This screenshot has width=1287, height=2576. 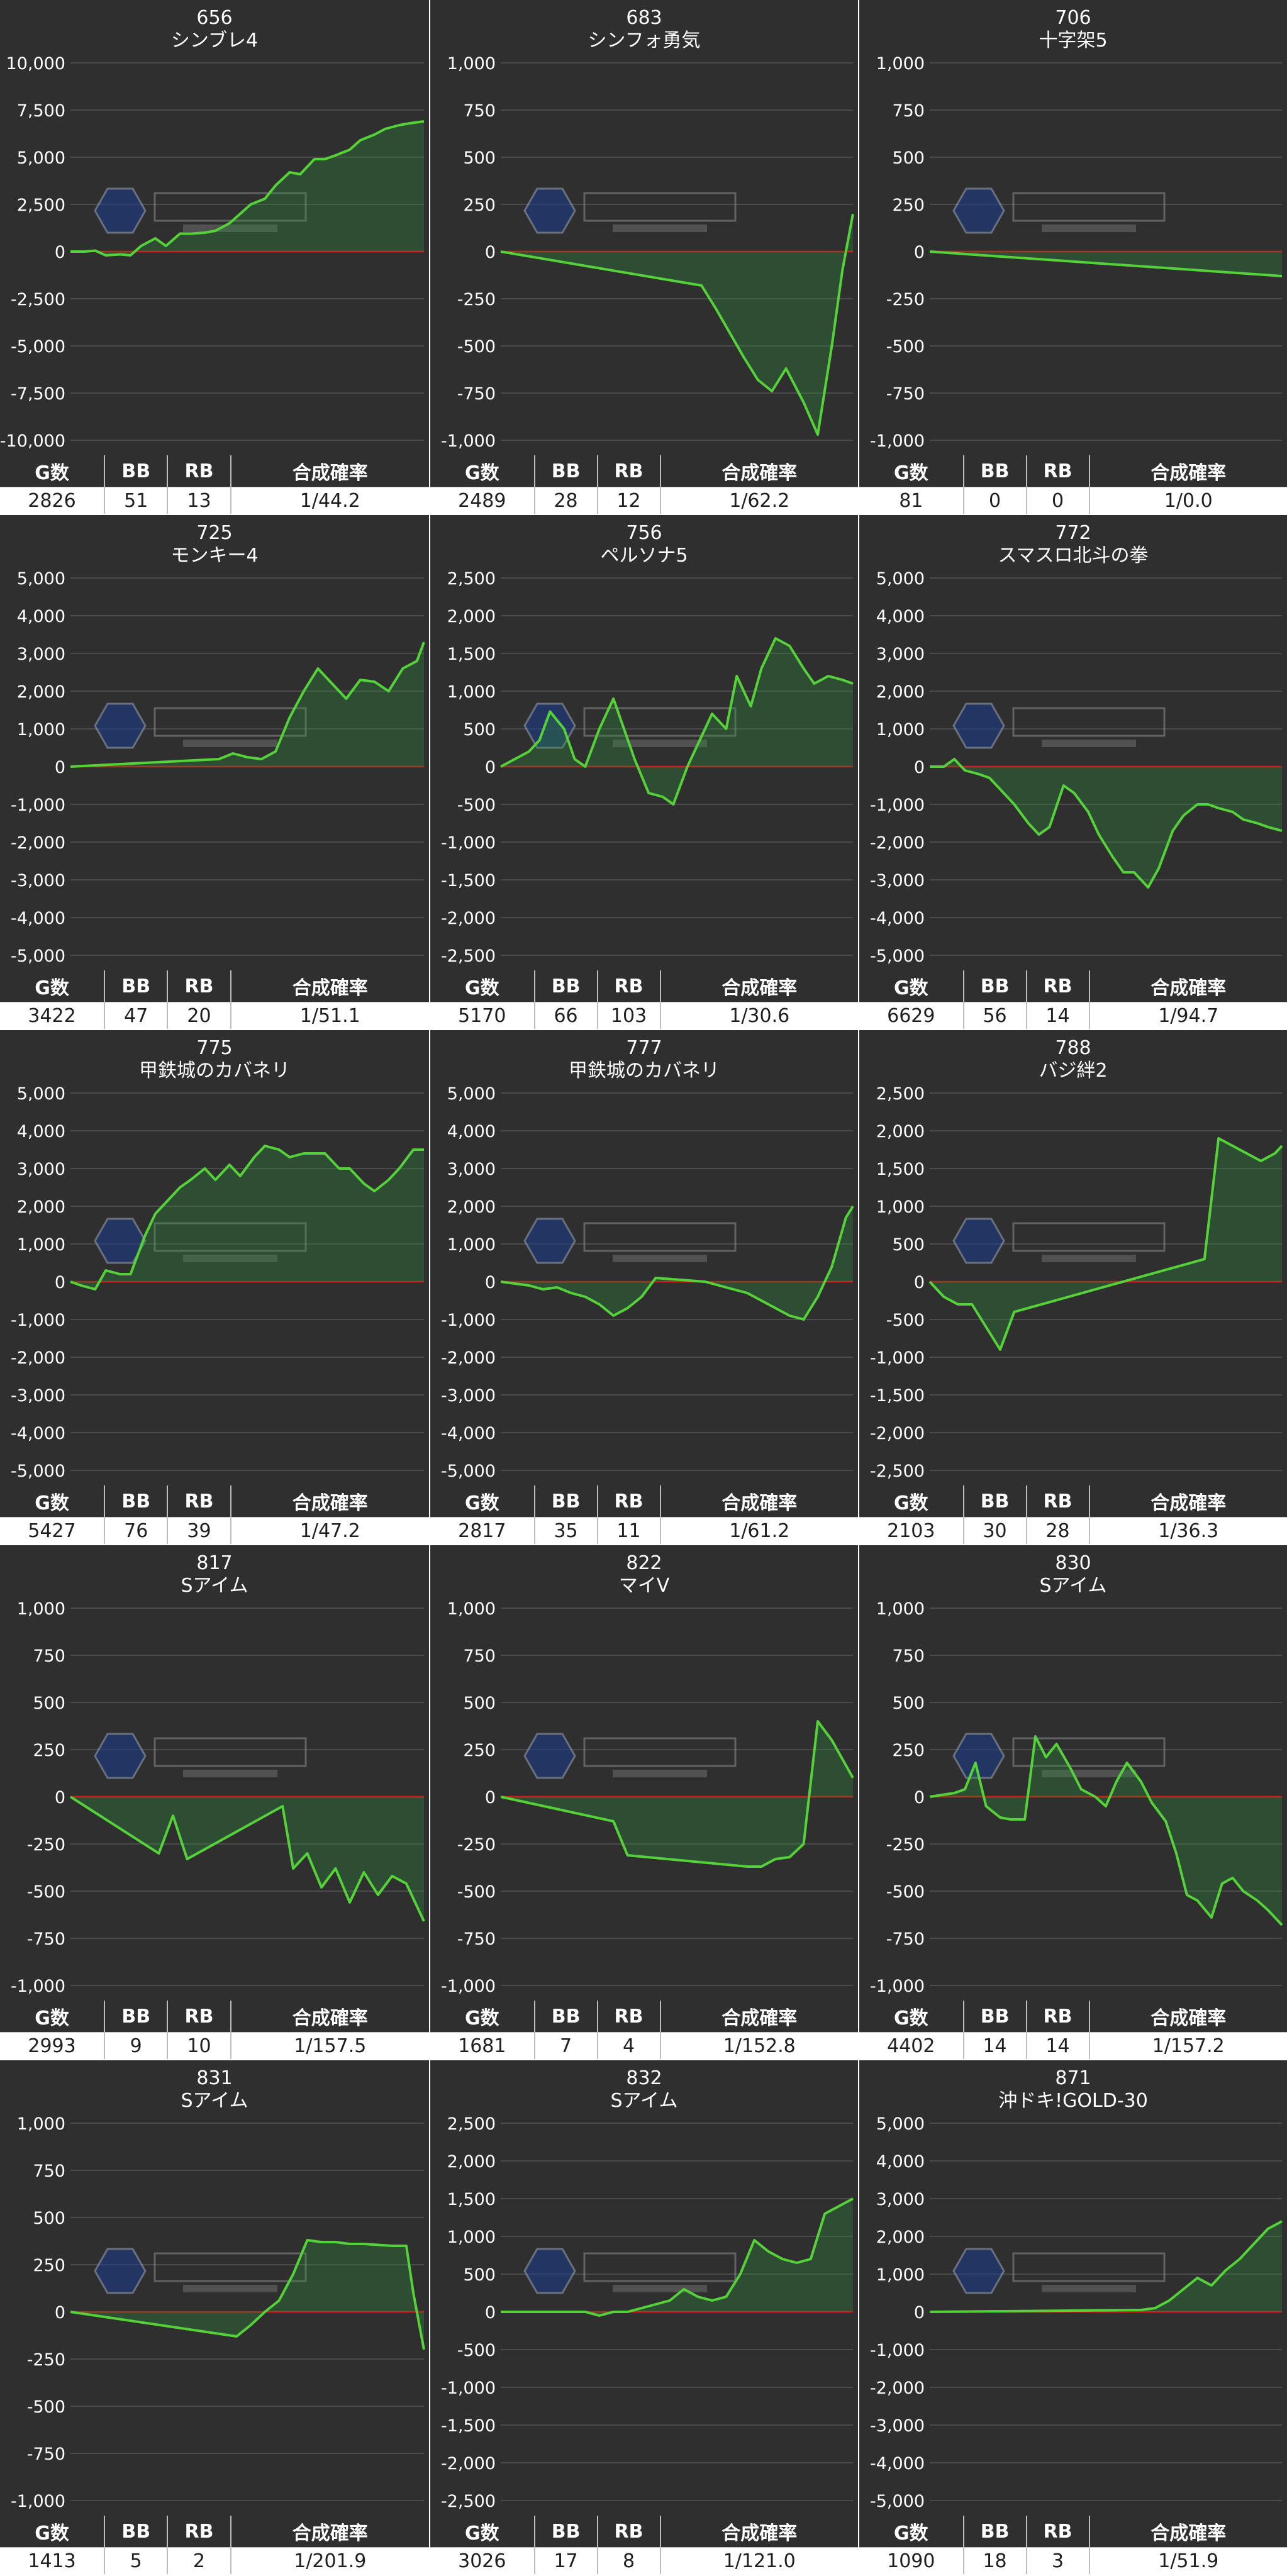 I want to click on stats-cell: 4402, so click(x=911, y=2046).